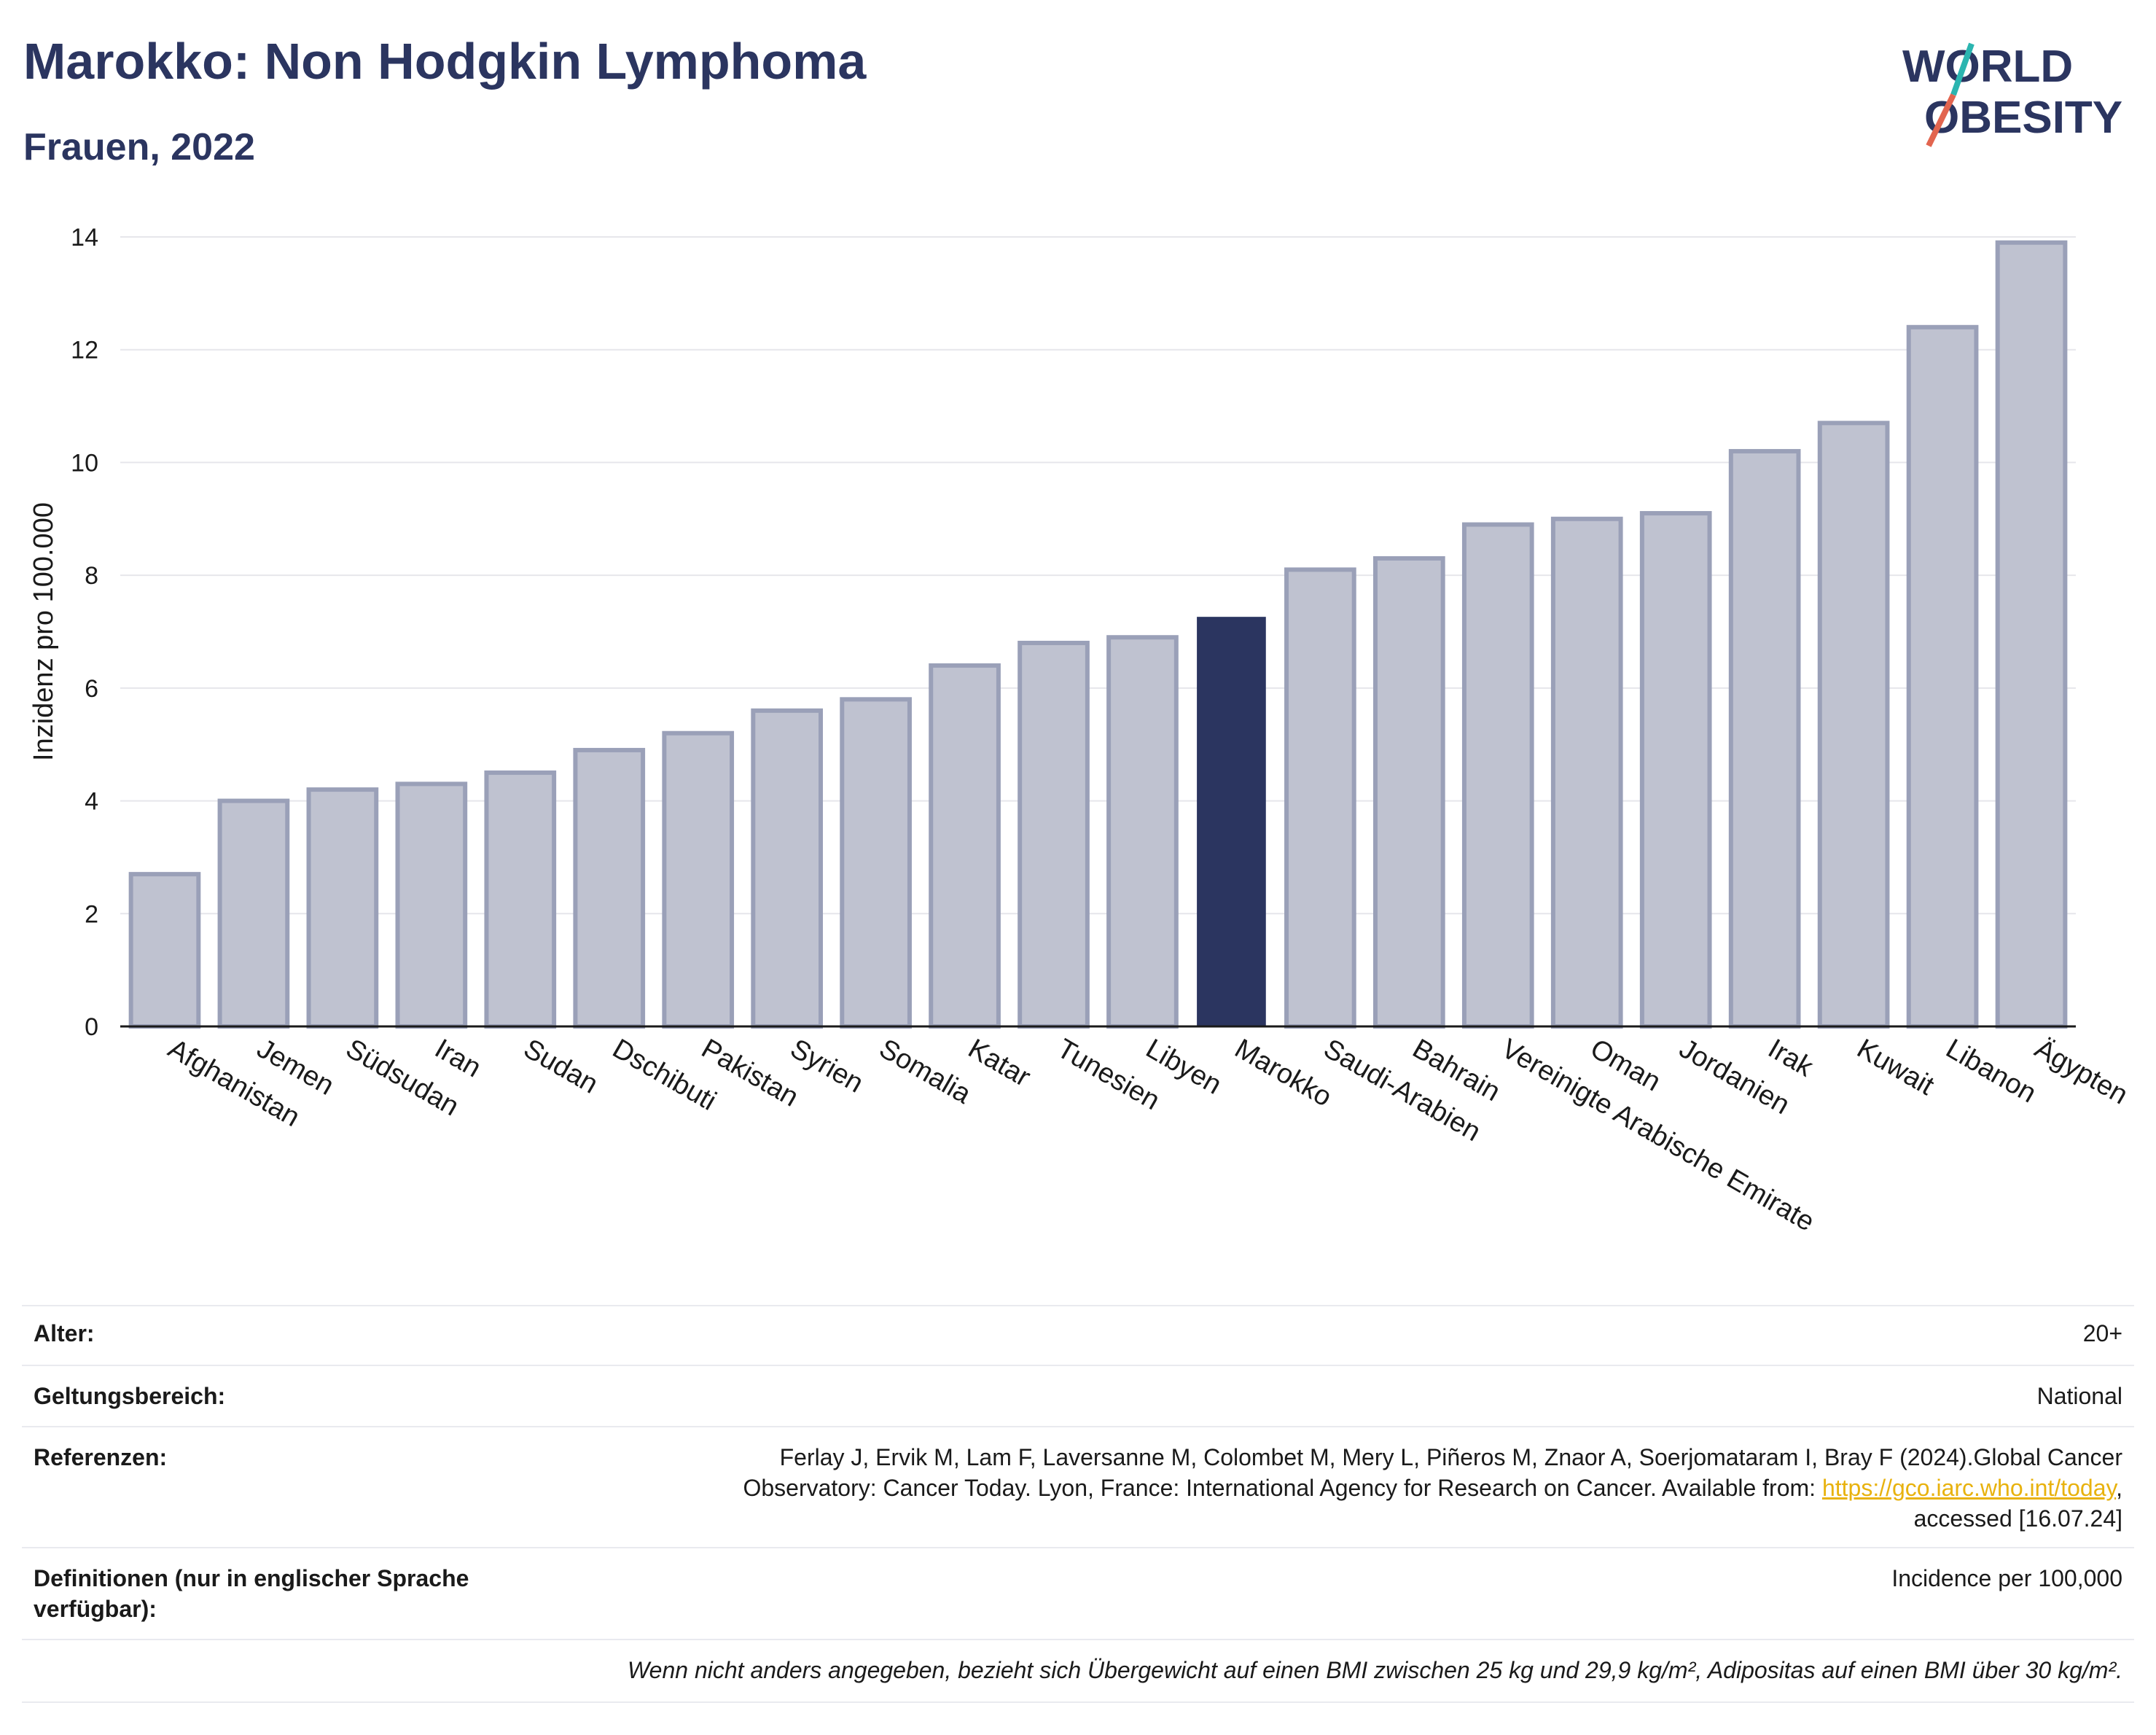 The image size is (2156, 1735). I want to click on y-tick-label: 10, so click(85, 463).